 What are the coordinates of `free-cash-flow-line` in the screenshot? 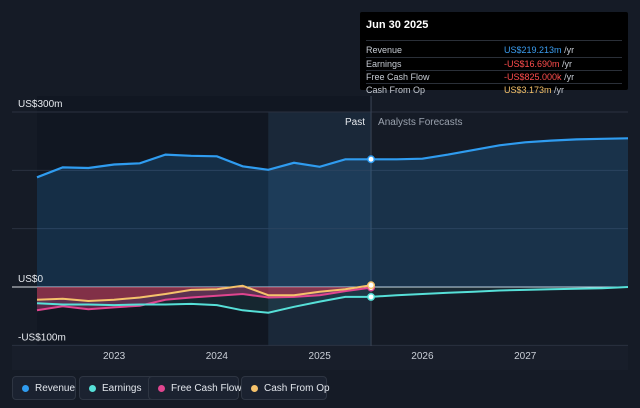 It's located at (204, 299).